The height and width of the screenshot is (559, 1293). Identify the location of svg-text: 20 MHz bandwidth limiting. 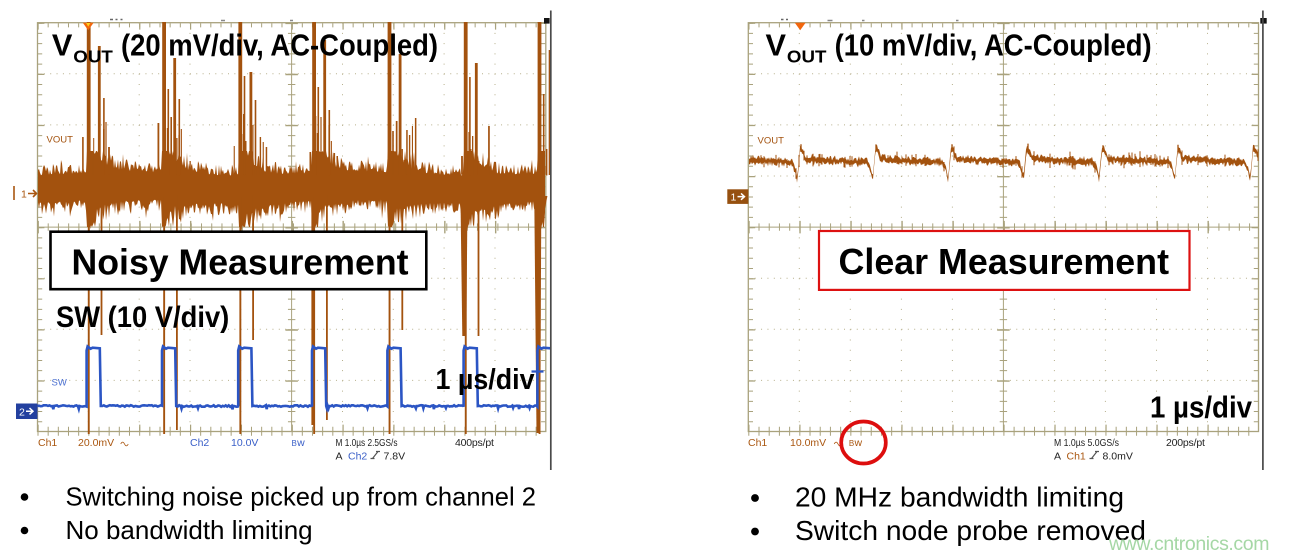
(959, 497).